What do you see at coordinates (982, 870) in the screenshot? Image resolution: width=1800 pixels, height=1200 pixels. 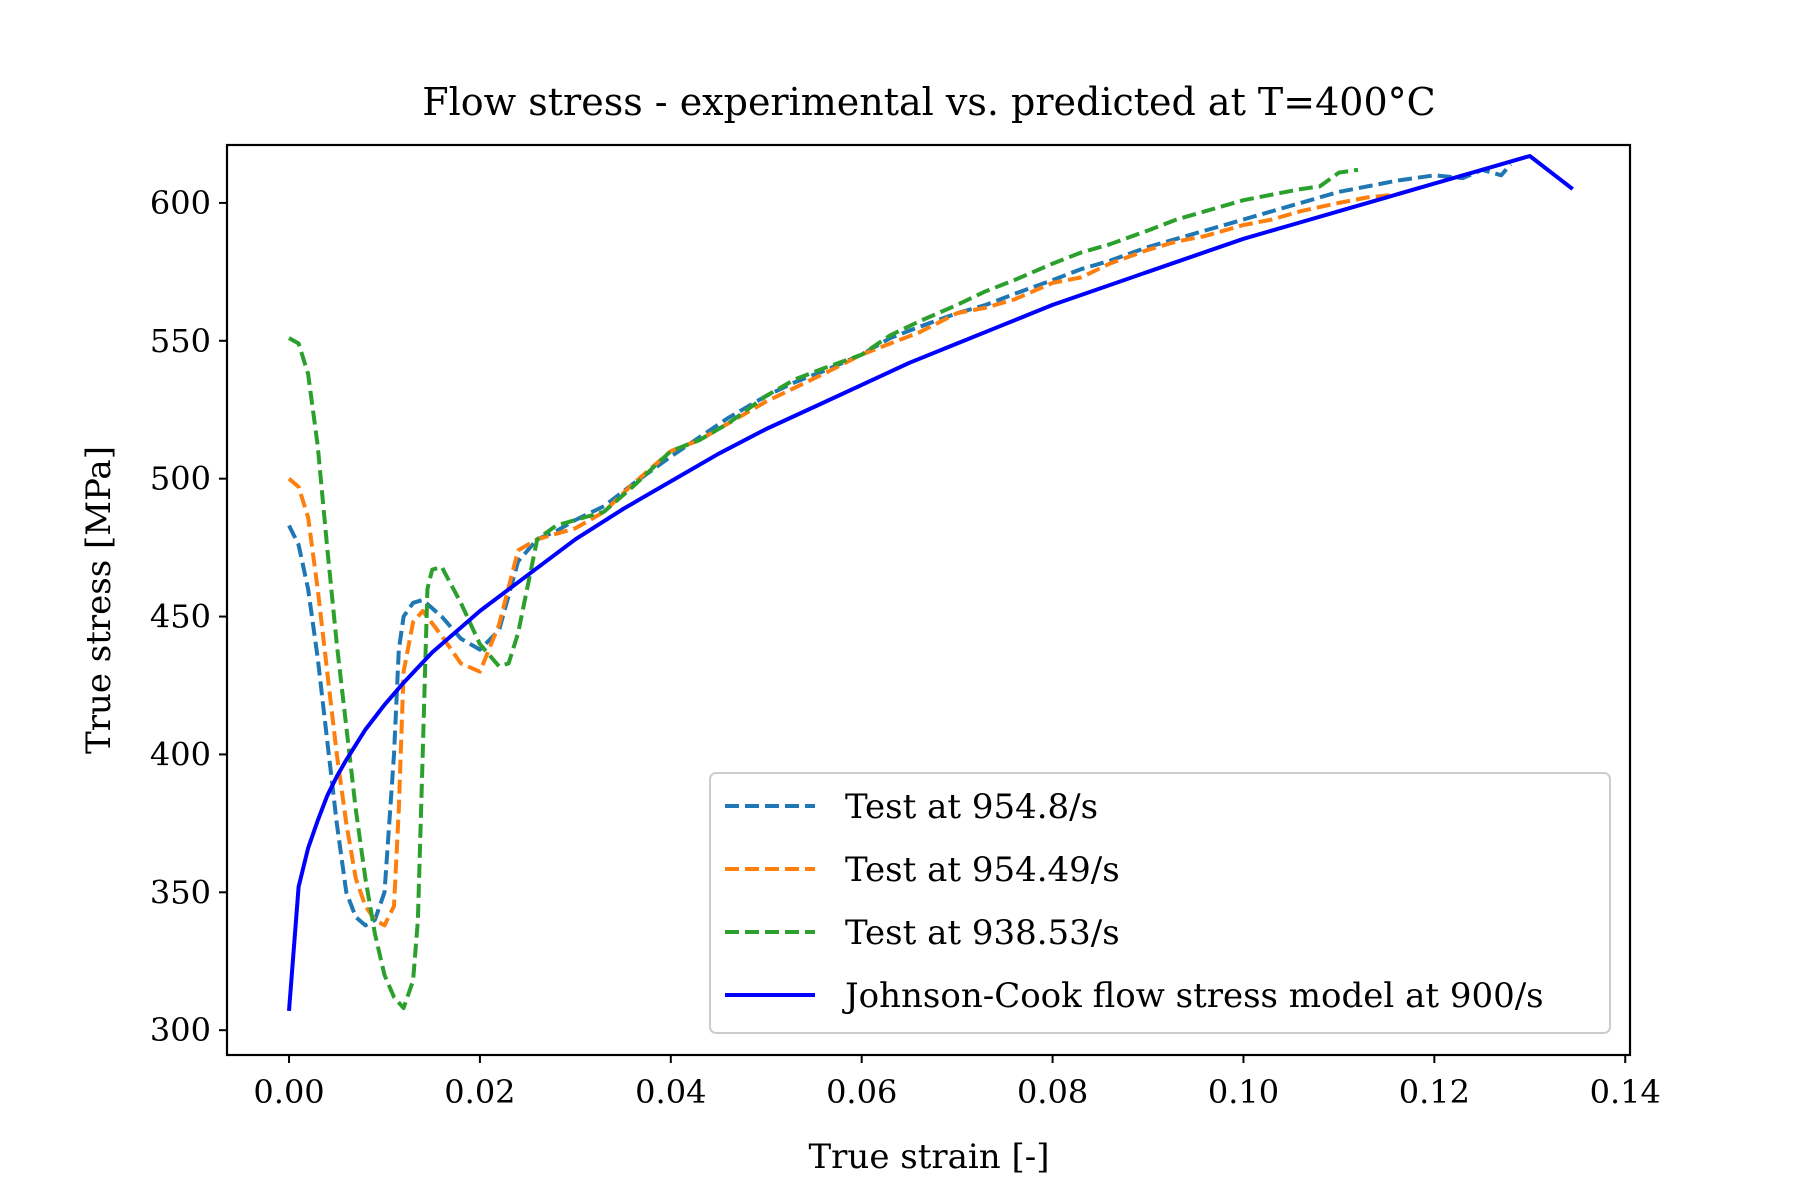 I see `legend-label-2: Test at 954.49/s` at bounding box center [982, 870].